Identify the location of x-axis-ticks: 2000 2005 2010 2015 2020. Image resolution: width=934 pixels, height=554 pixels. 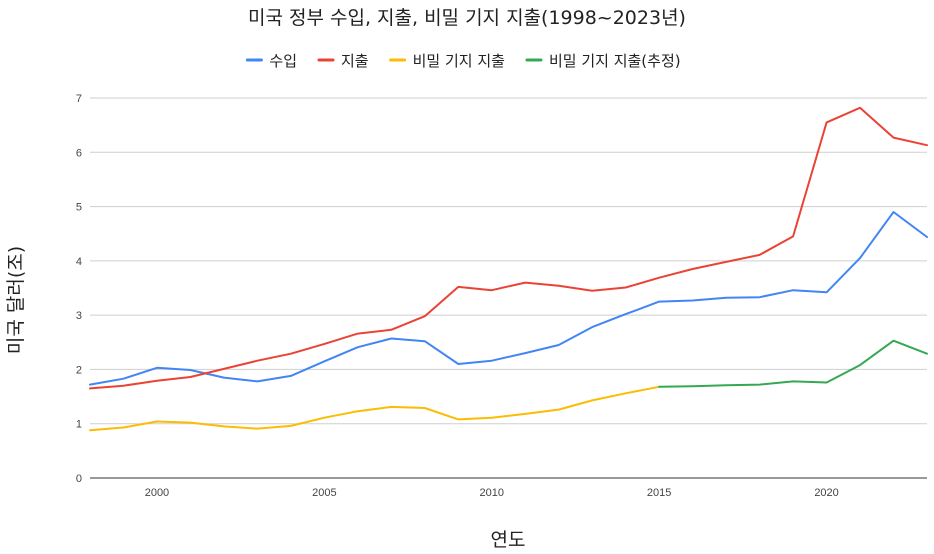
(492, 493).